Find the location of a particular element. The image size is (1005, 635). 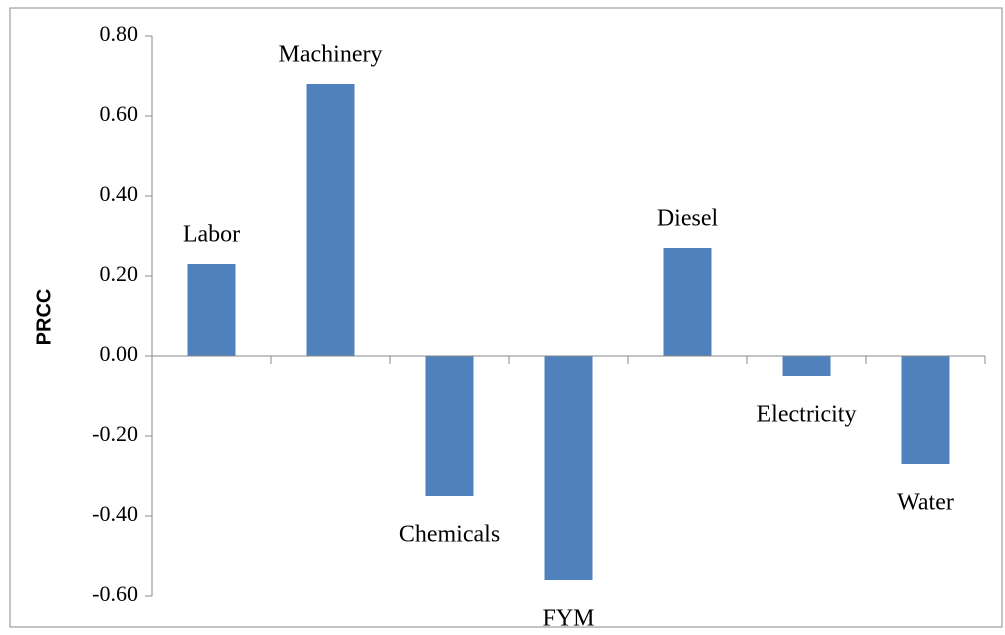

y-tick-label: -0.60 is located at coordinates (115, 593).